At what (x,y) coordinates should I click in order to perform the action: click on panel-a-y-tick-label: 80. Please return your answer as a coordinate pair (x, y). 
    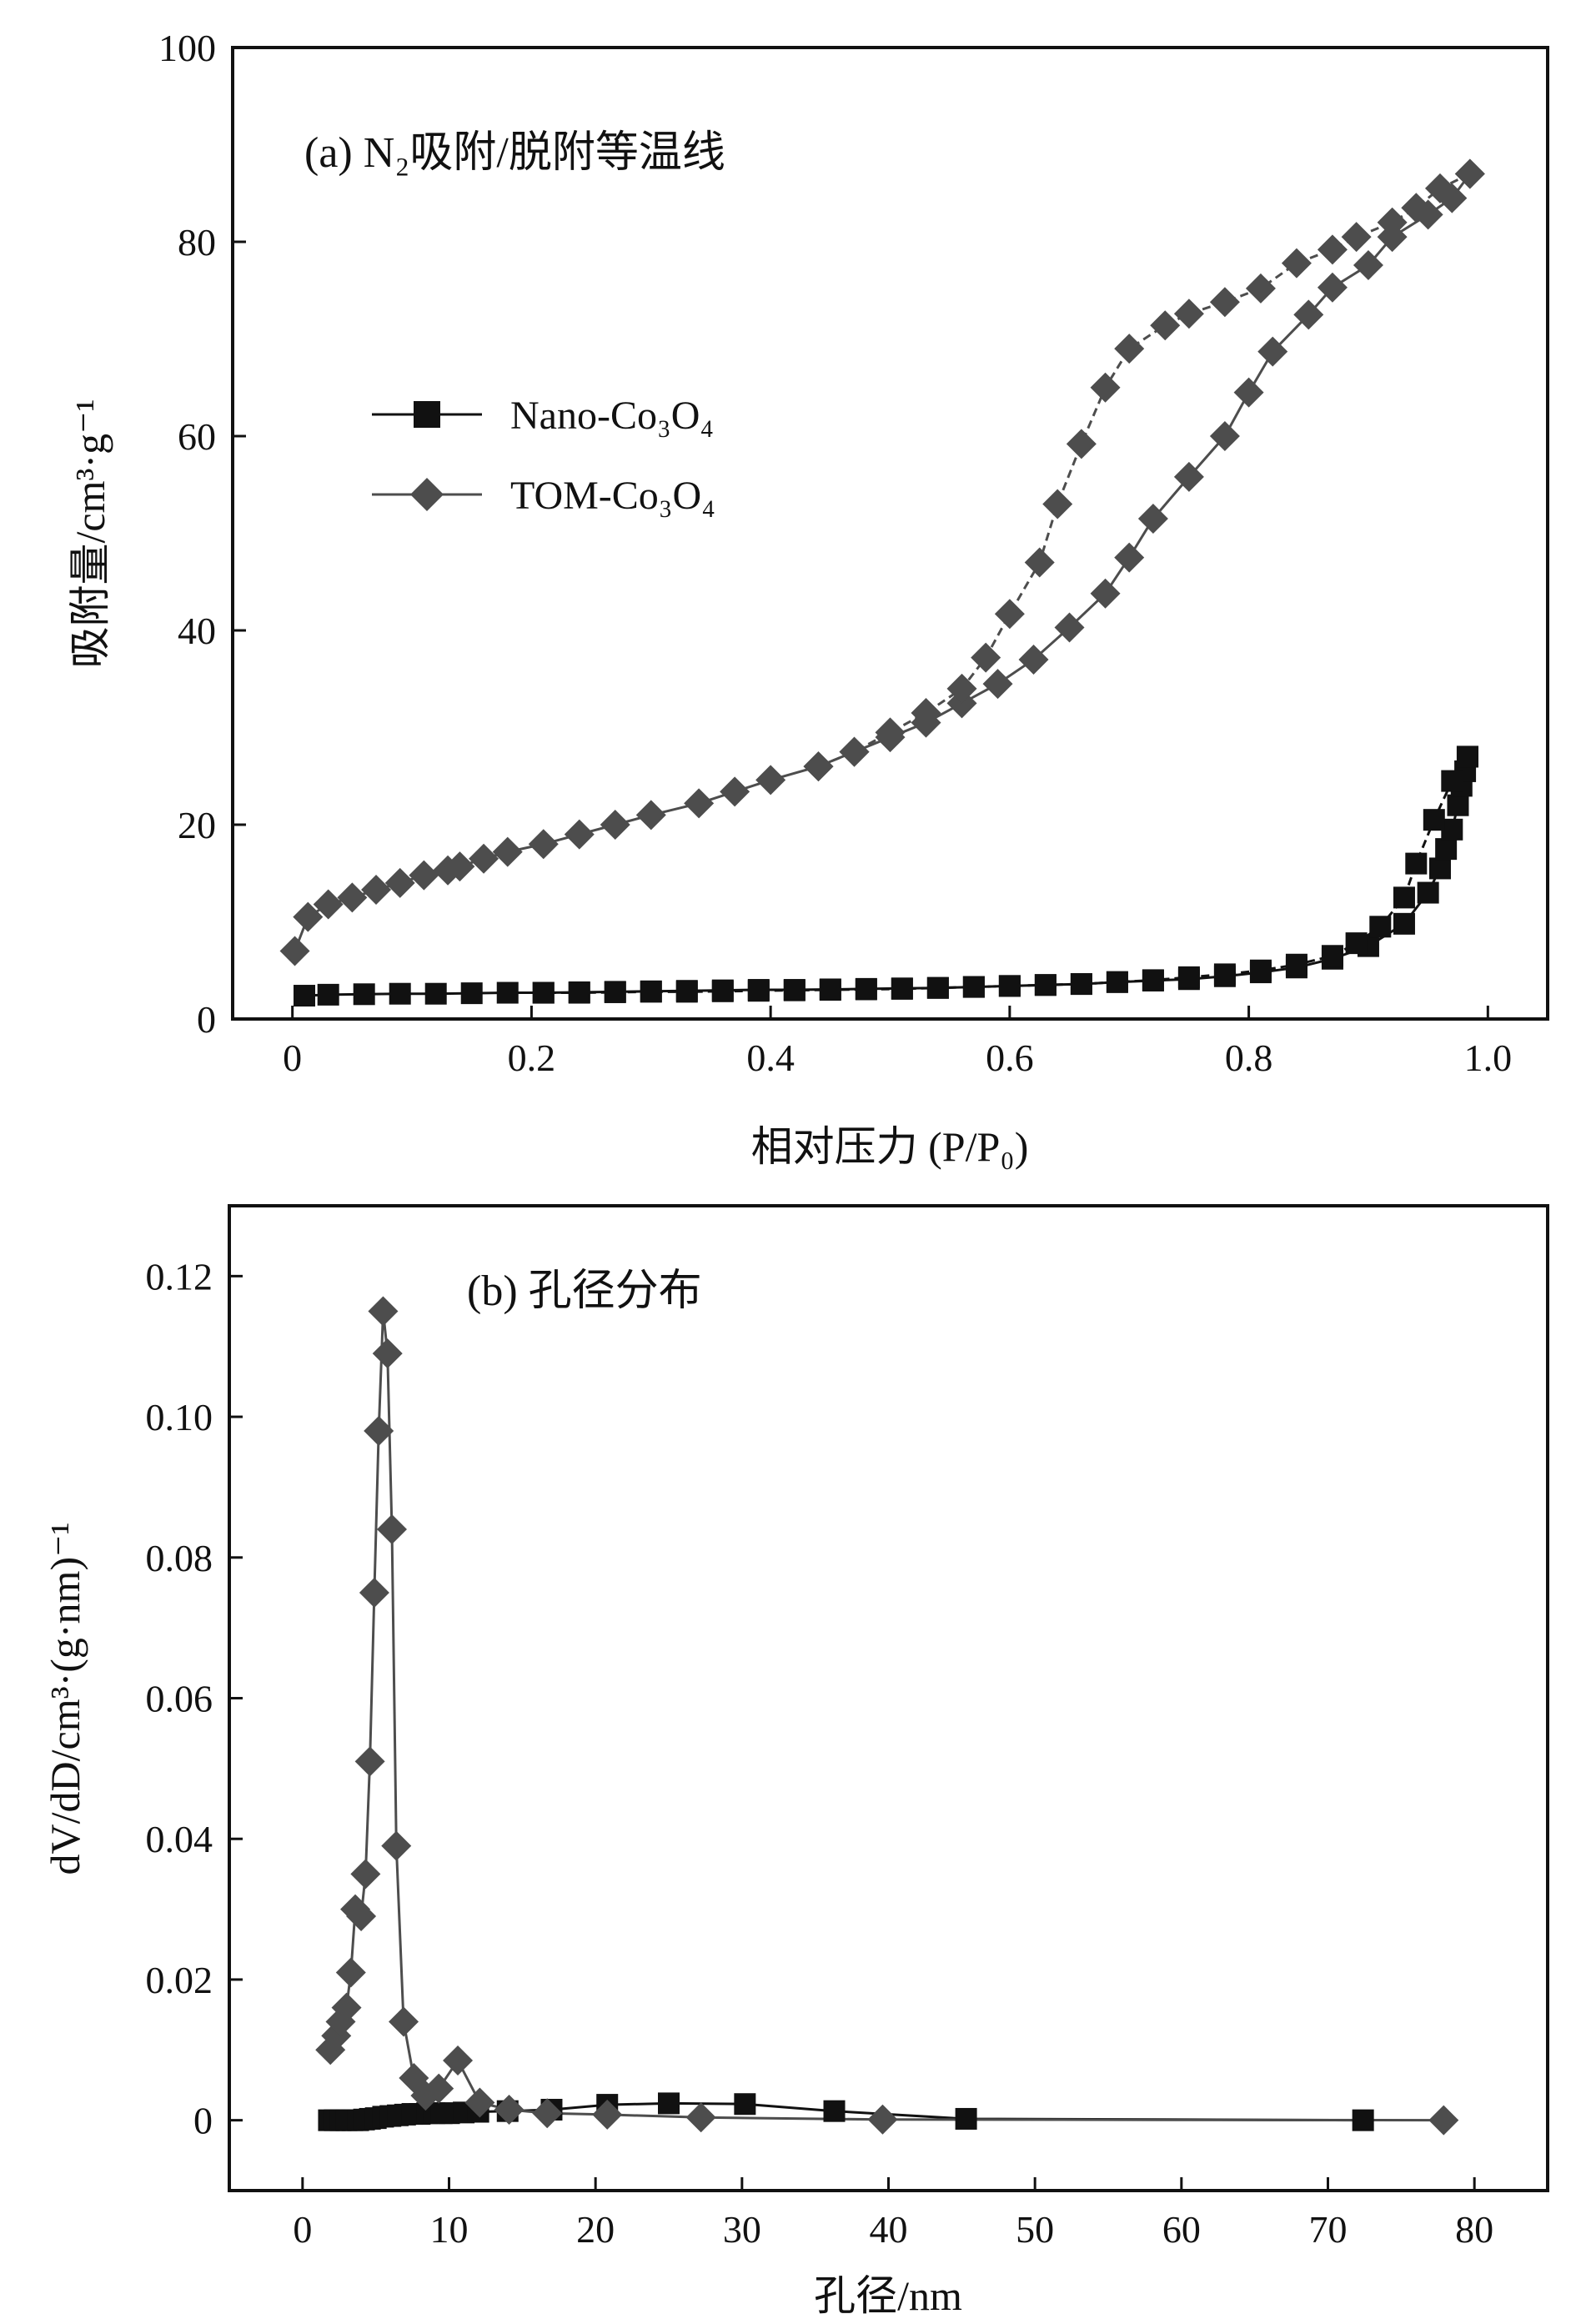
    Looking at the image, I should click on (197, 242).